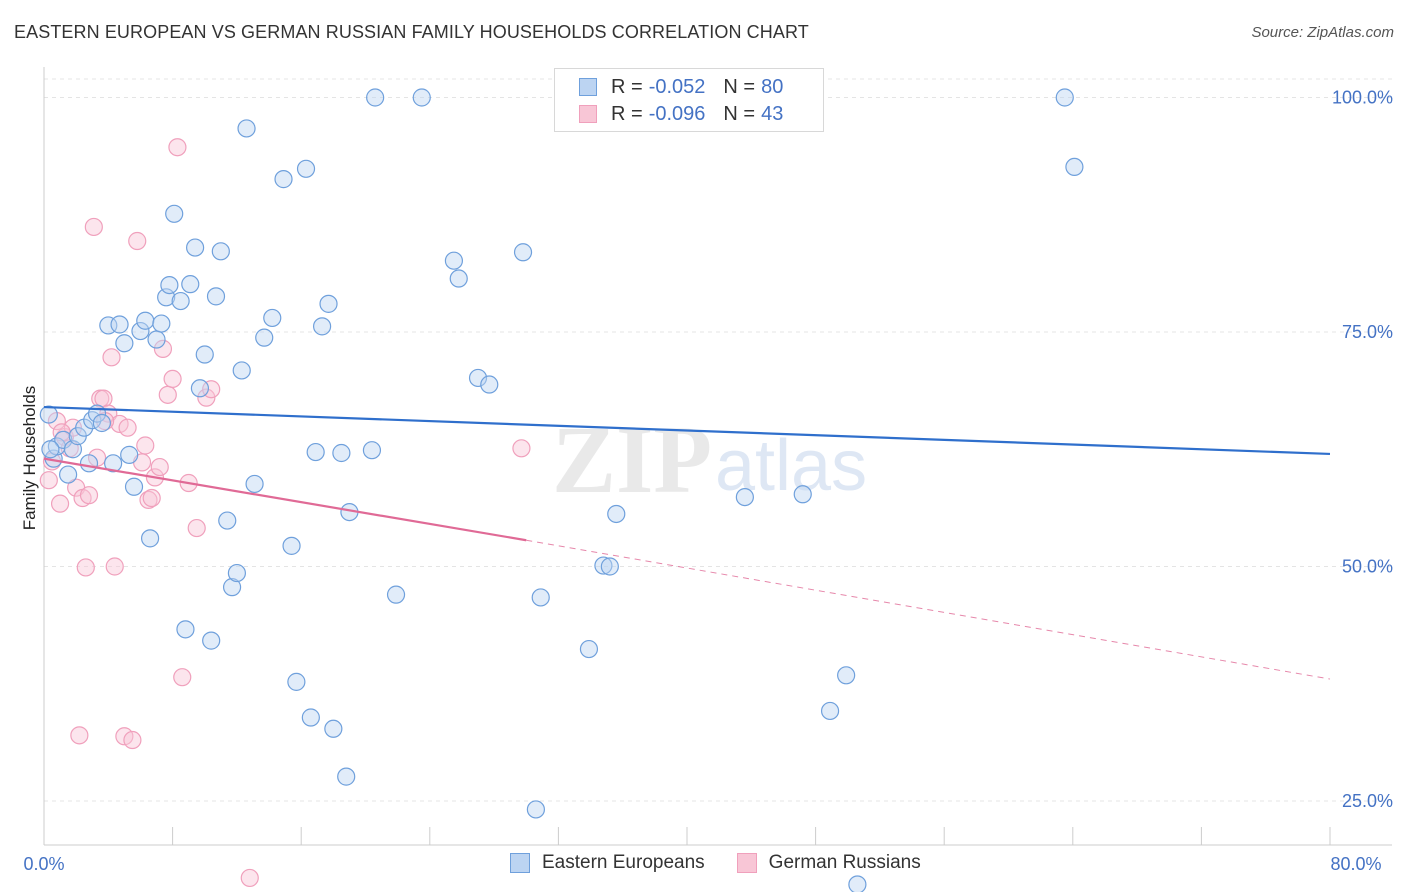 The width and height of the screenshot is (1406, 892). What do you see at coordinates (1367, 567) in the screenshot?
I see `y-tick-label: 50.0%` at bounding box center [1367, 567].